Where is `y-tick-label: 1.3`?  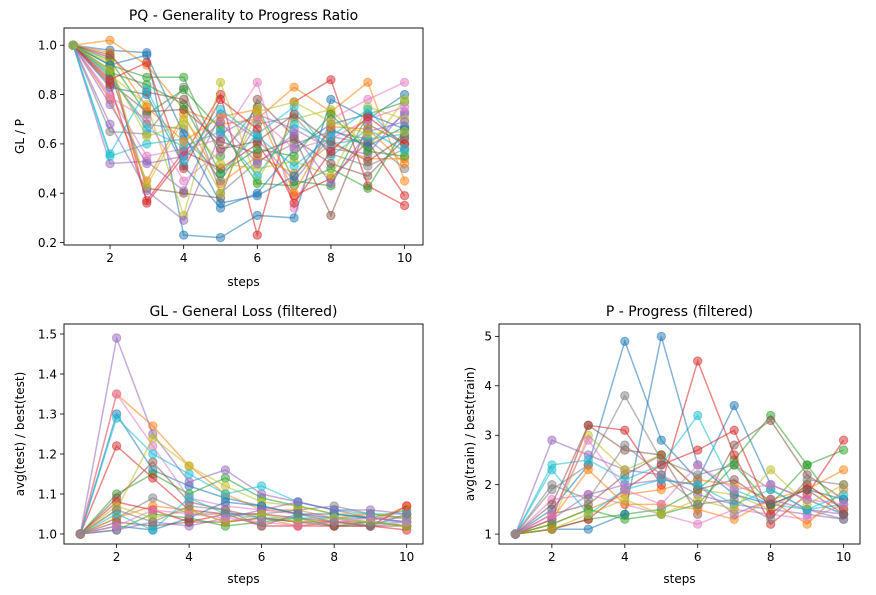 y-tick-label: 1.3 is located at coordinates (47, 414).